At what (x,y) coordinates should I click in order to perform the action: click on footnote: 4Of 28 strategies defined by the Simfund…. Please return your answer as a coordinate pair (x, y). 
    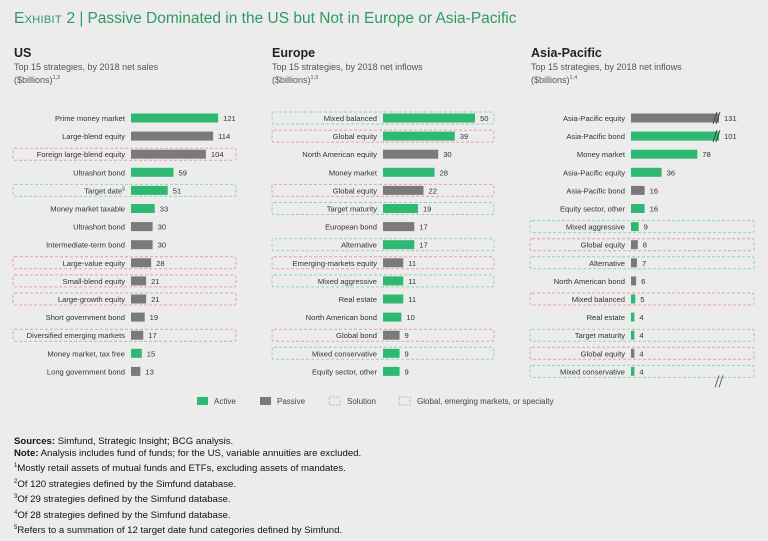
    Looking at the image, I should click on (122, 515).